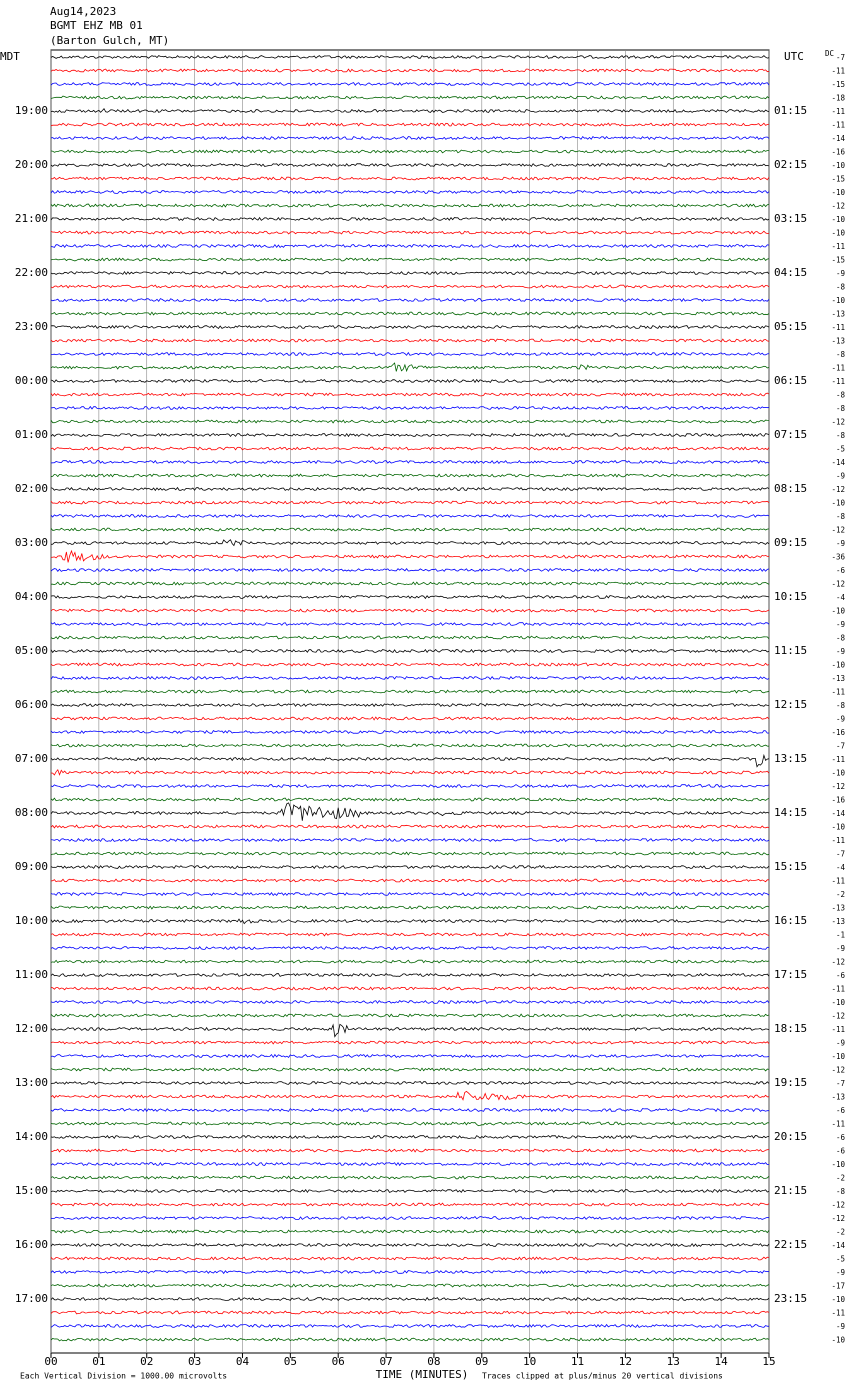  What do you see at coordinates (840, 449) in the screenshot?
I see `dc-offset: -5` at bounding box center [840, 449].